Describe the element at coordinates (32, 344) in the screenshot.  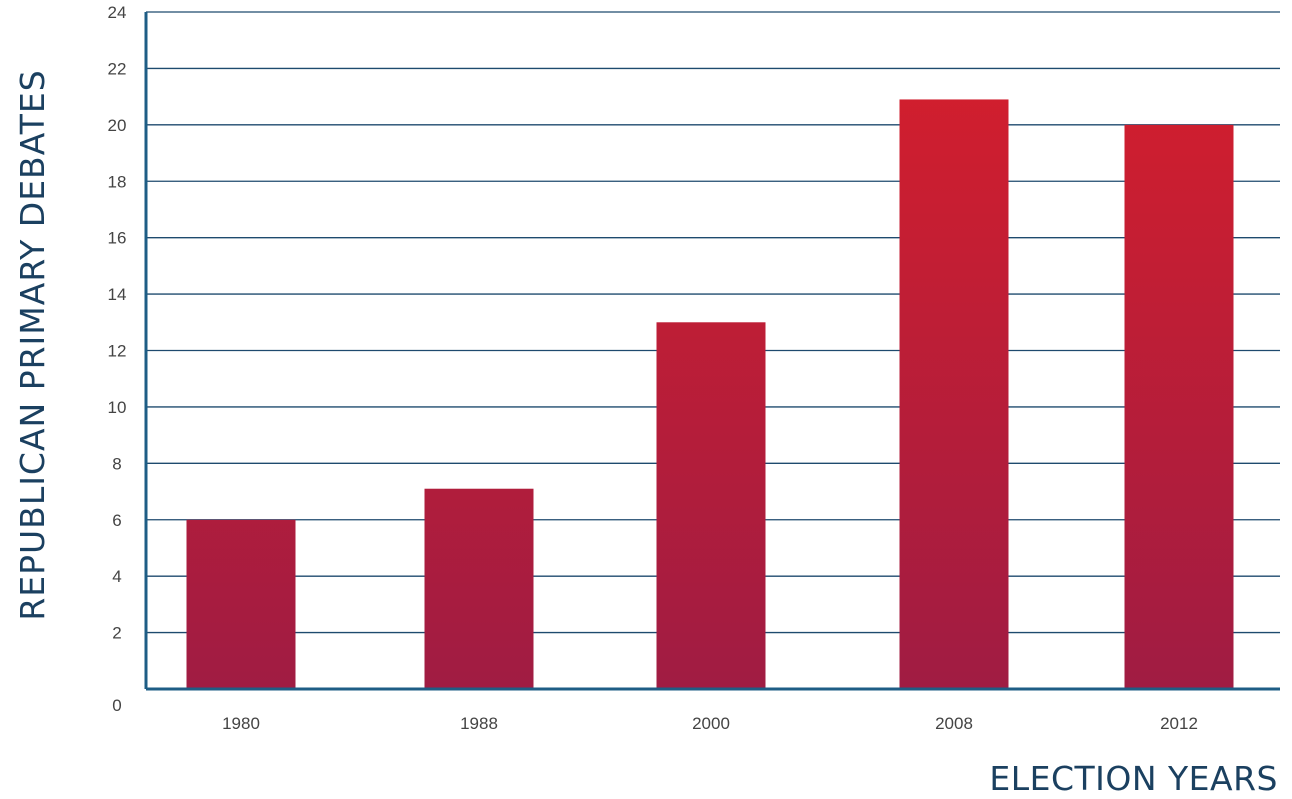
I see `y-axis-label: REPUBLICAN PRIMARY DEBATES` at that location.